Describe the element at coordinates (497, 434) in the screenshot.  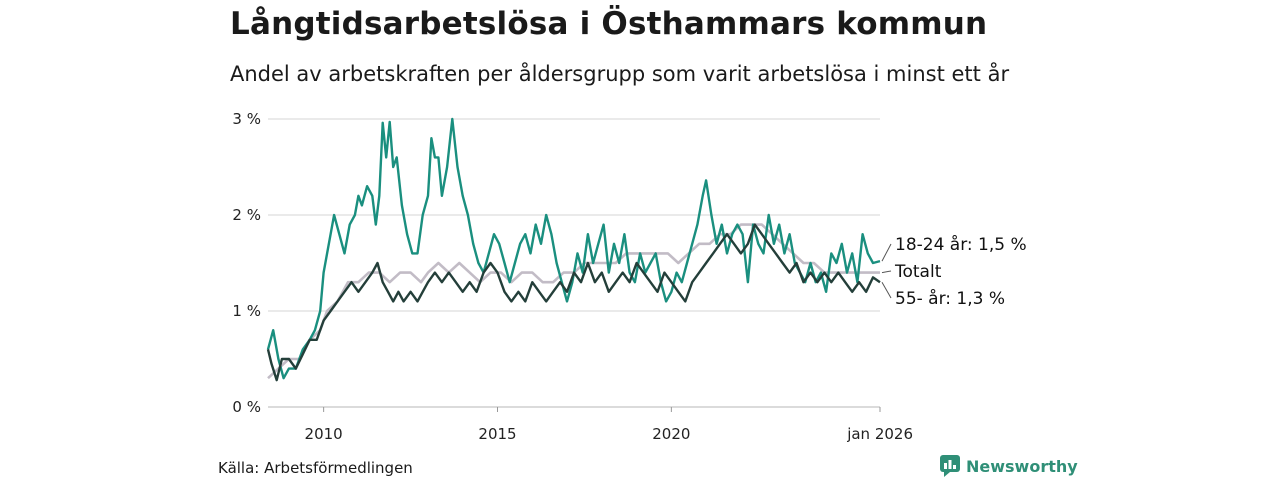
I see `x-tick-label: 2015` at that location.